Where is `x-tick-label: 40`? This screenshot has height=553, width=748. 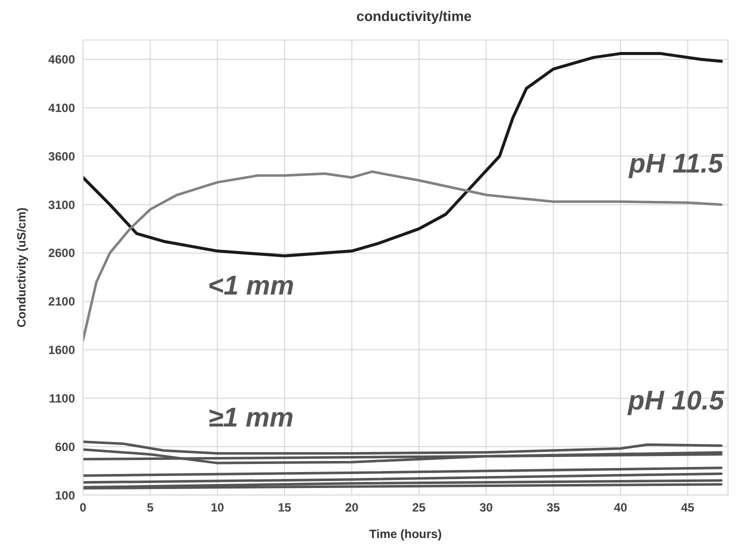 x-tick-label: 40 is located at coordinates (621, 507).